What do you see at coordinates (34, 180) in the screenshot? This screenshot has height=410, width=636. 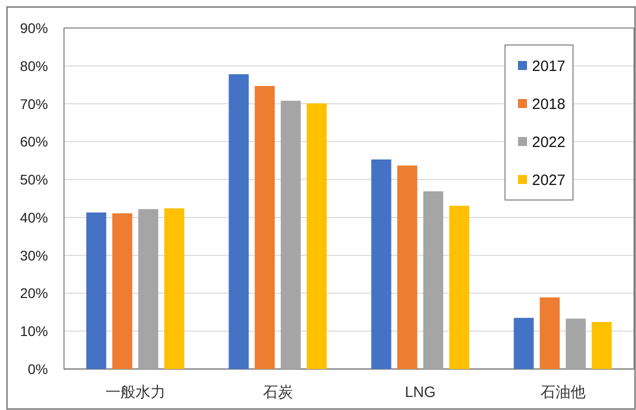 I see `y-tick-label: 50%` at bounding box center [34, 180].